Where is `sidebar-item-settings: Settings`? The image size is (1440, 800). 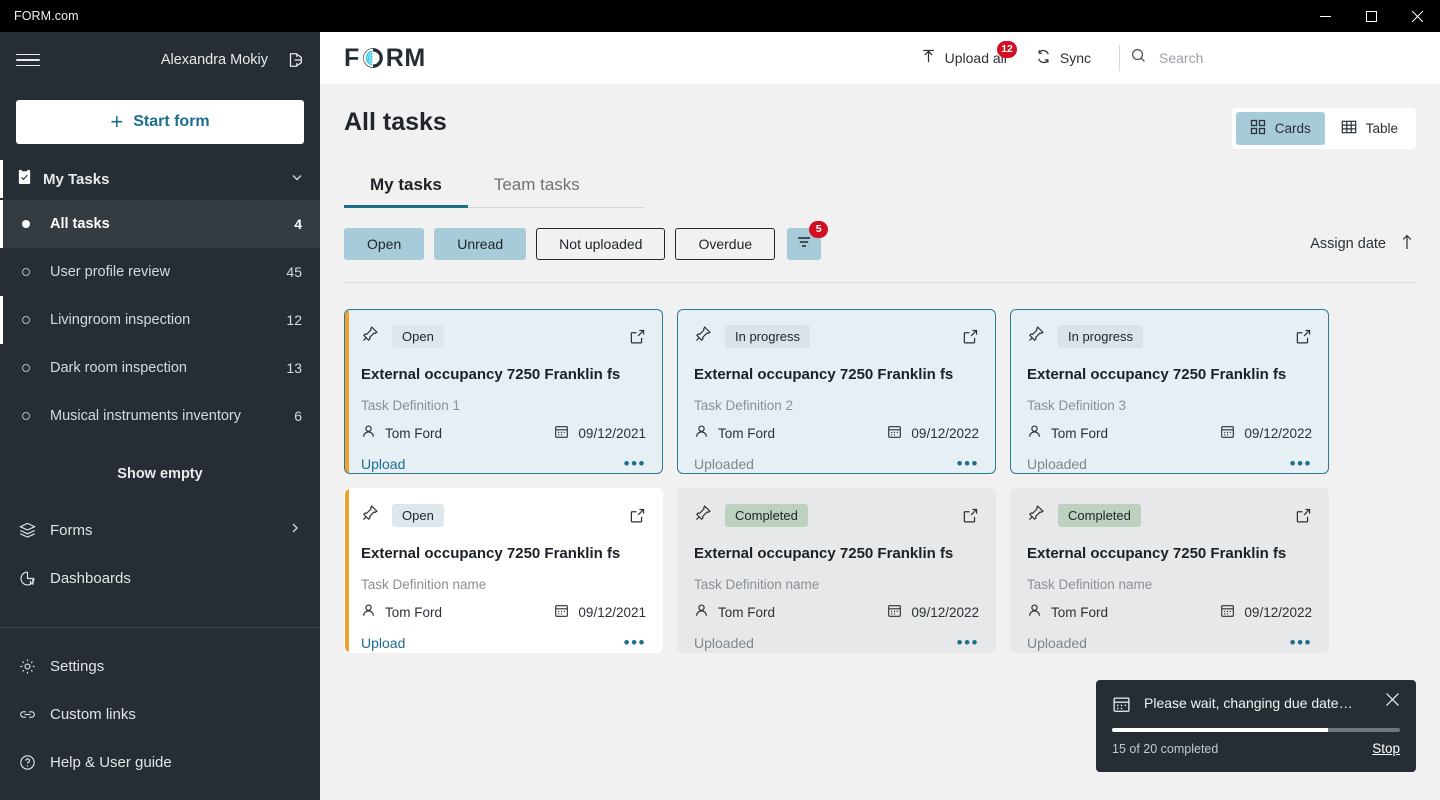
sidebar-item-settings: Settings is located at coordinates (160, 666).